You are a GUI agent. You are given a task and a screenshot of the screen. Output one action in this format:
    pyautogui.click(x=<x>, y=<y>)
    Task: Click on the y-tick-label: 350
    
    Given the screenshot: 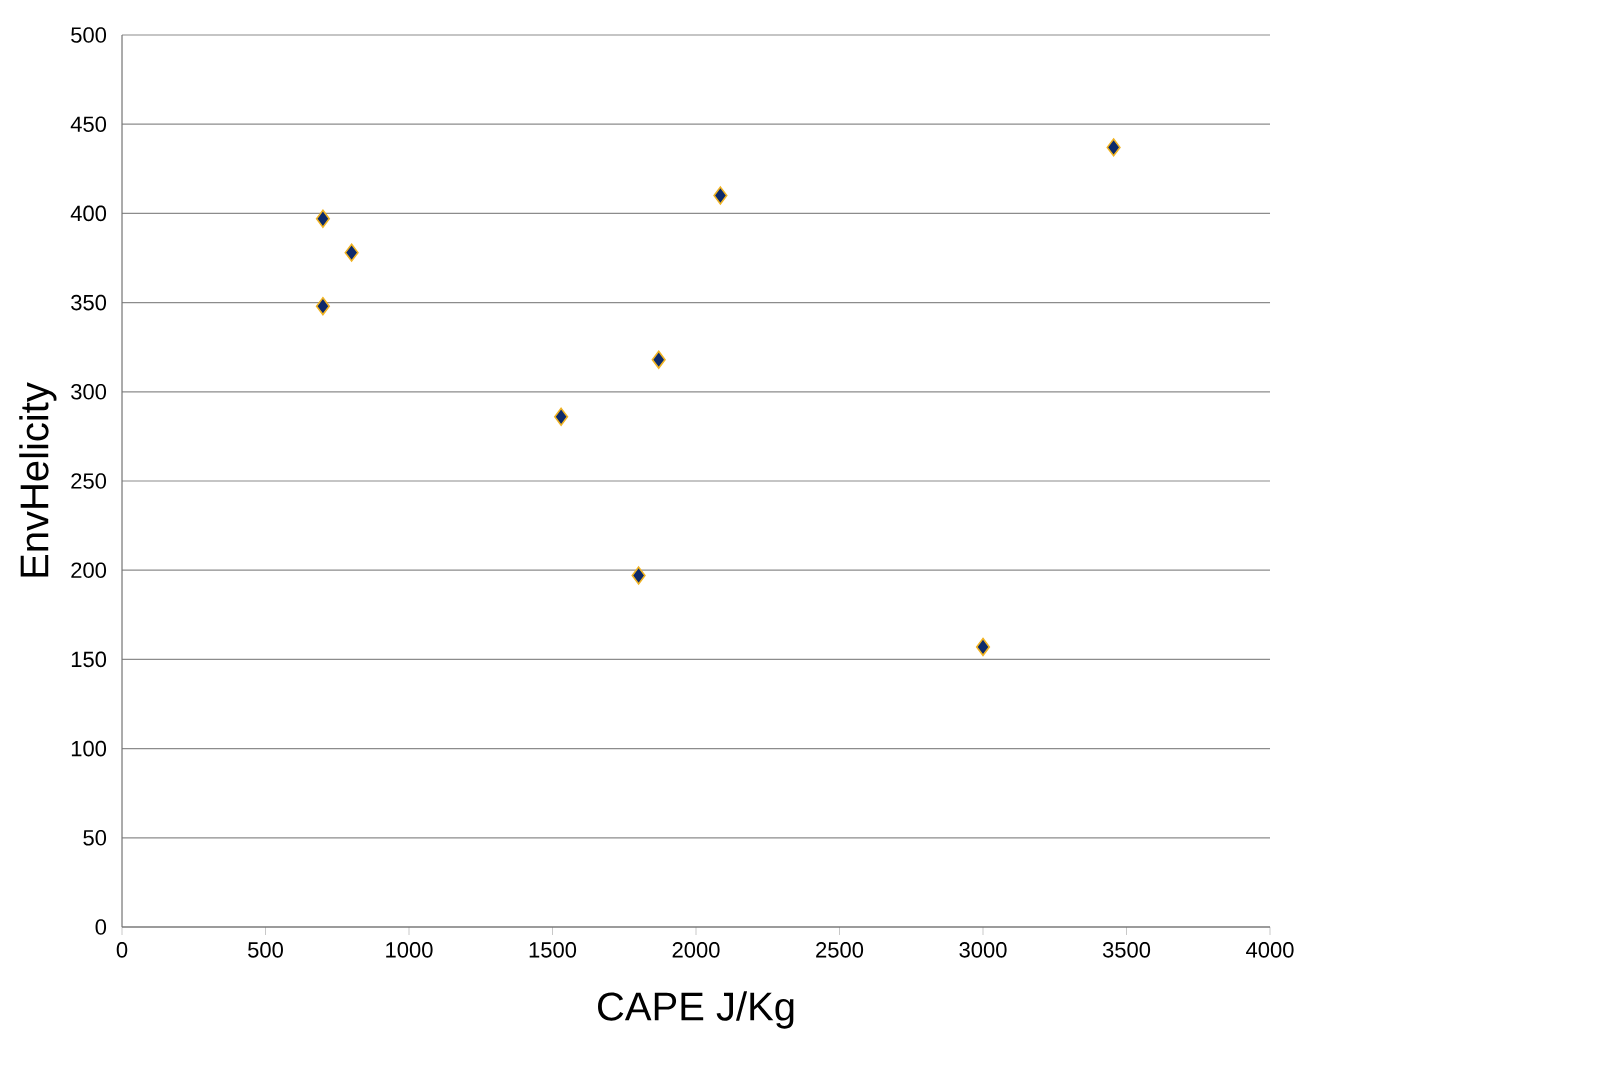 What is the action you would take?
    pyautogui.click(x=89, y=302)
    